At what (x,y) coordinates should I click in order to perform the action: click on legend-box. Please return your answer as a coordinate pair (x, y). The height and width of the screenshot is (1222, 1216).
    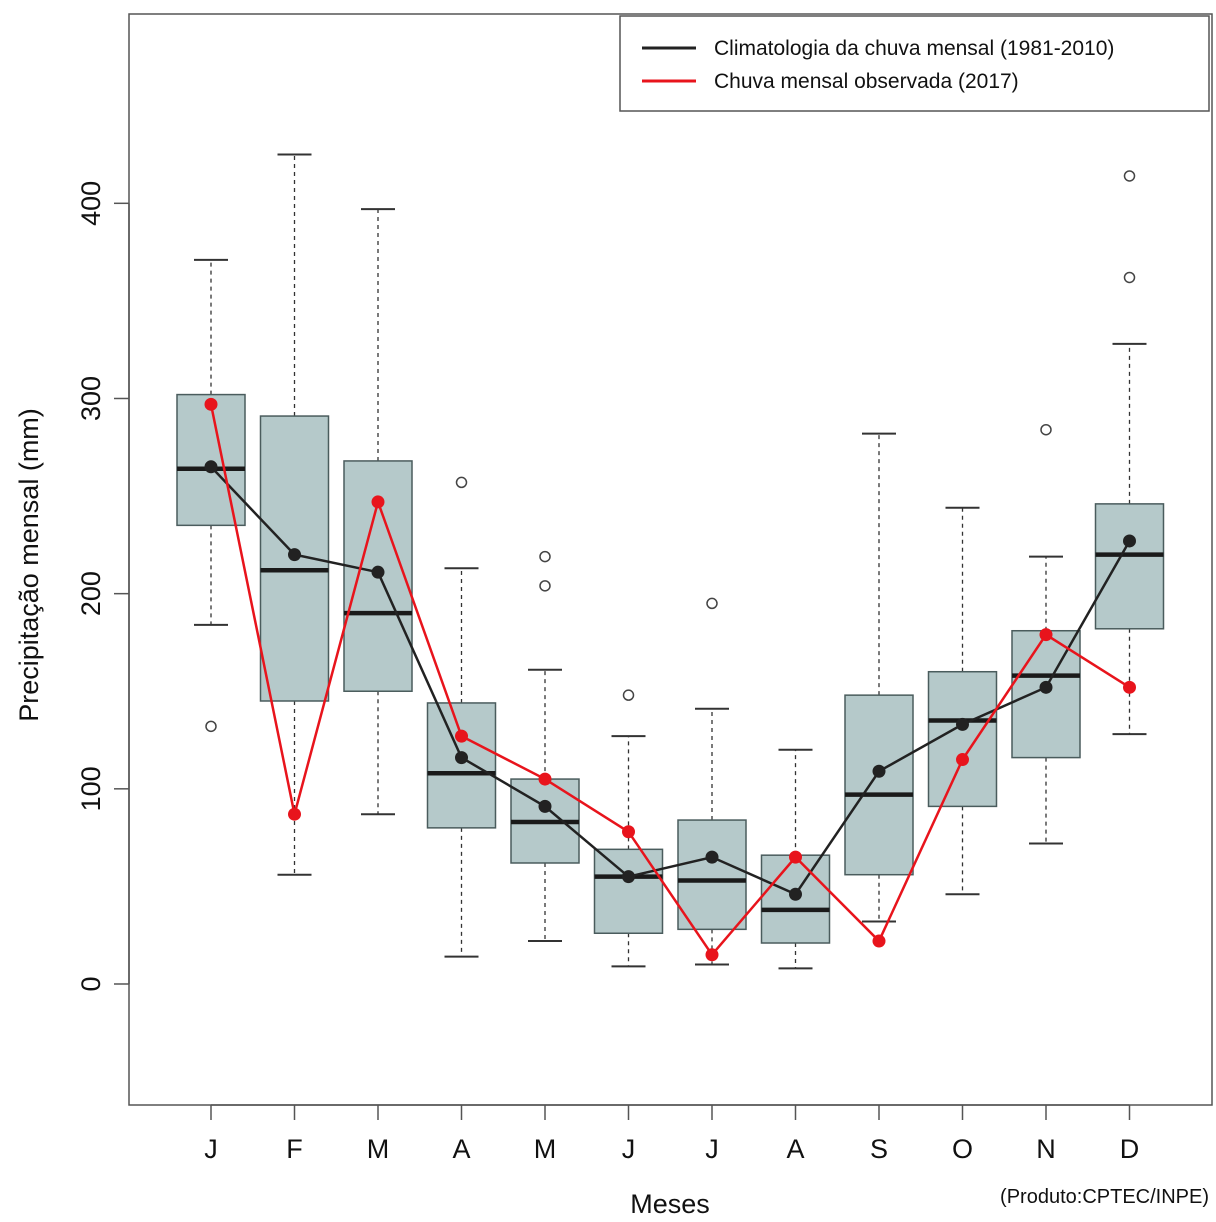
    Looking at the image, I should click on (914, 63).